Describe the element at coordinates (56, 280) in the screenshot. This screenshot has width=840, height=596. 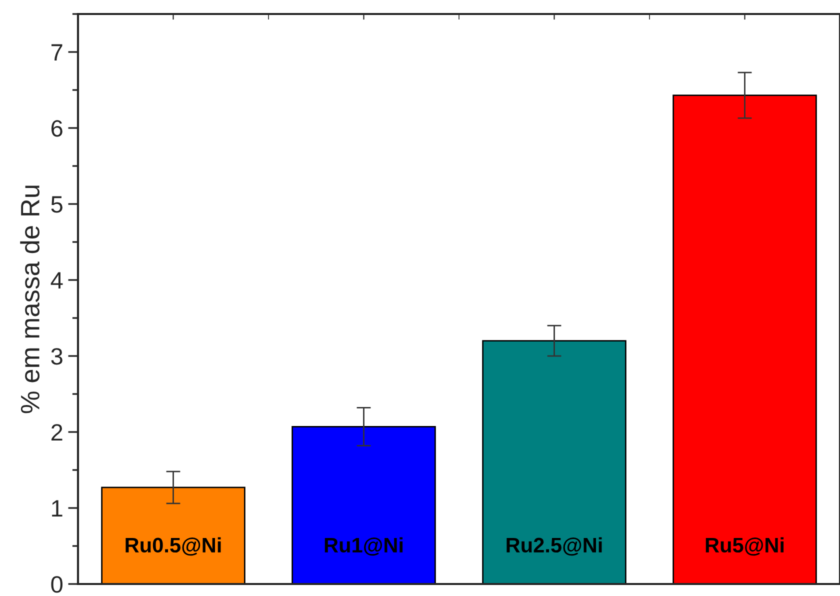
I see `y-tick-label: 4` at that location.